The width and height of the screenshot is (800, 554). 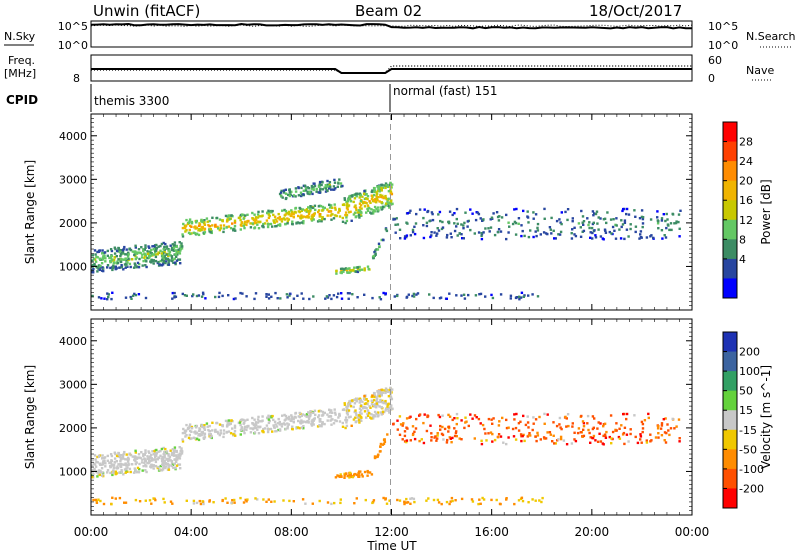 I want to click on velocity-ylabel: Slant Range [km], so click(x=30, y=417).